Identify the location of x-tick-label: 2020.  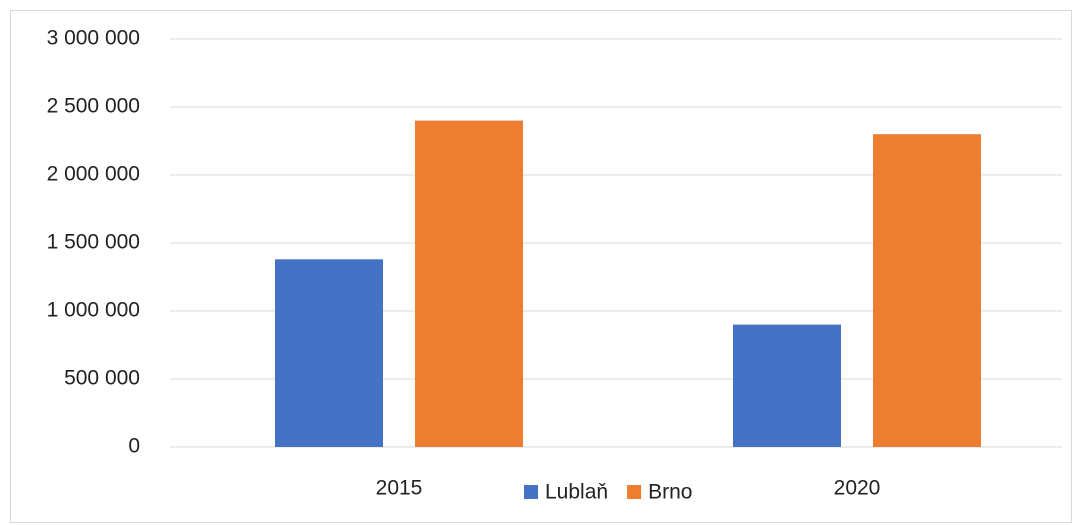
(857, 488).